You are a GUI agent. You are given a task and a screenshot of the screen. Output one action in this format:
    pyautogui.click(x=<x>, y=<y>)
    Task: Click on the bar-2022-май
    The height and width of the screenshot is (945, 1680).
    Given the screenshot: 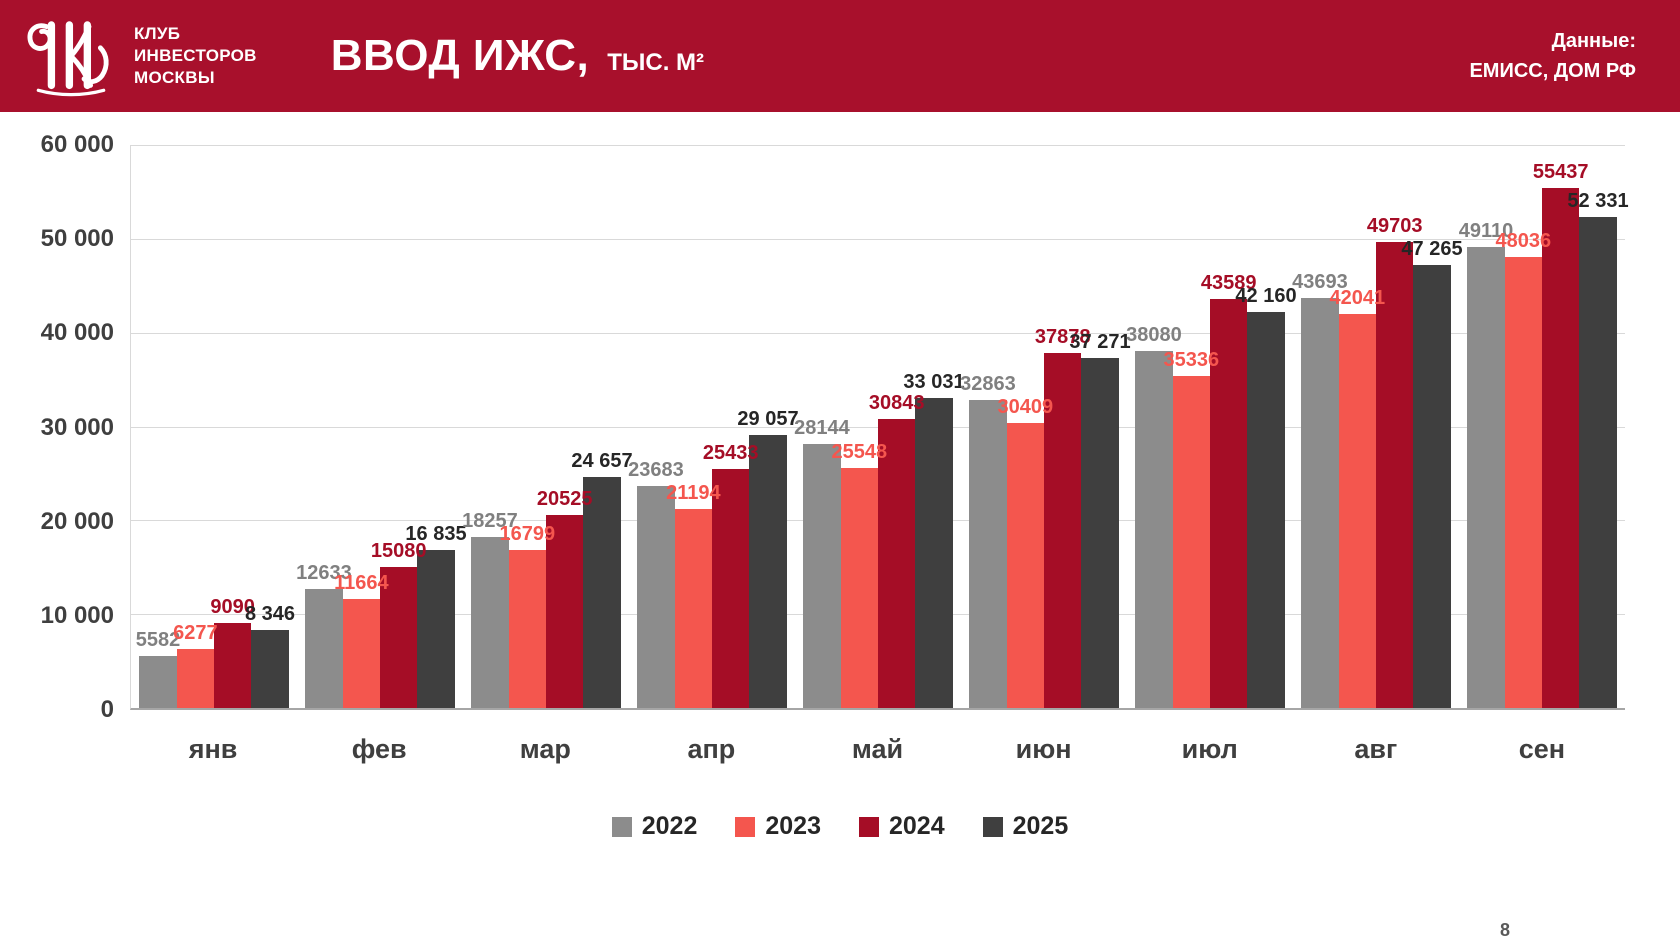 What is the action you would take?
    pyautogui.click(x=822, y=575)
    